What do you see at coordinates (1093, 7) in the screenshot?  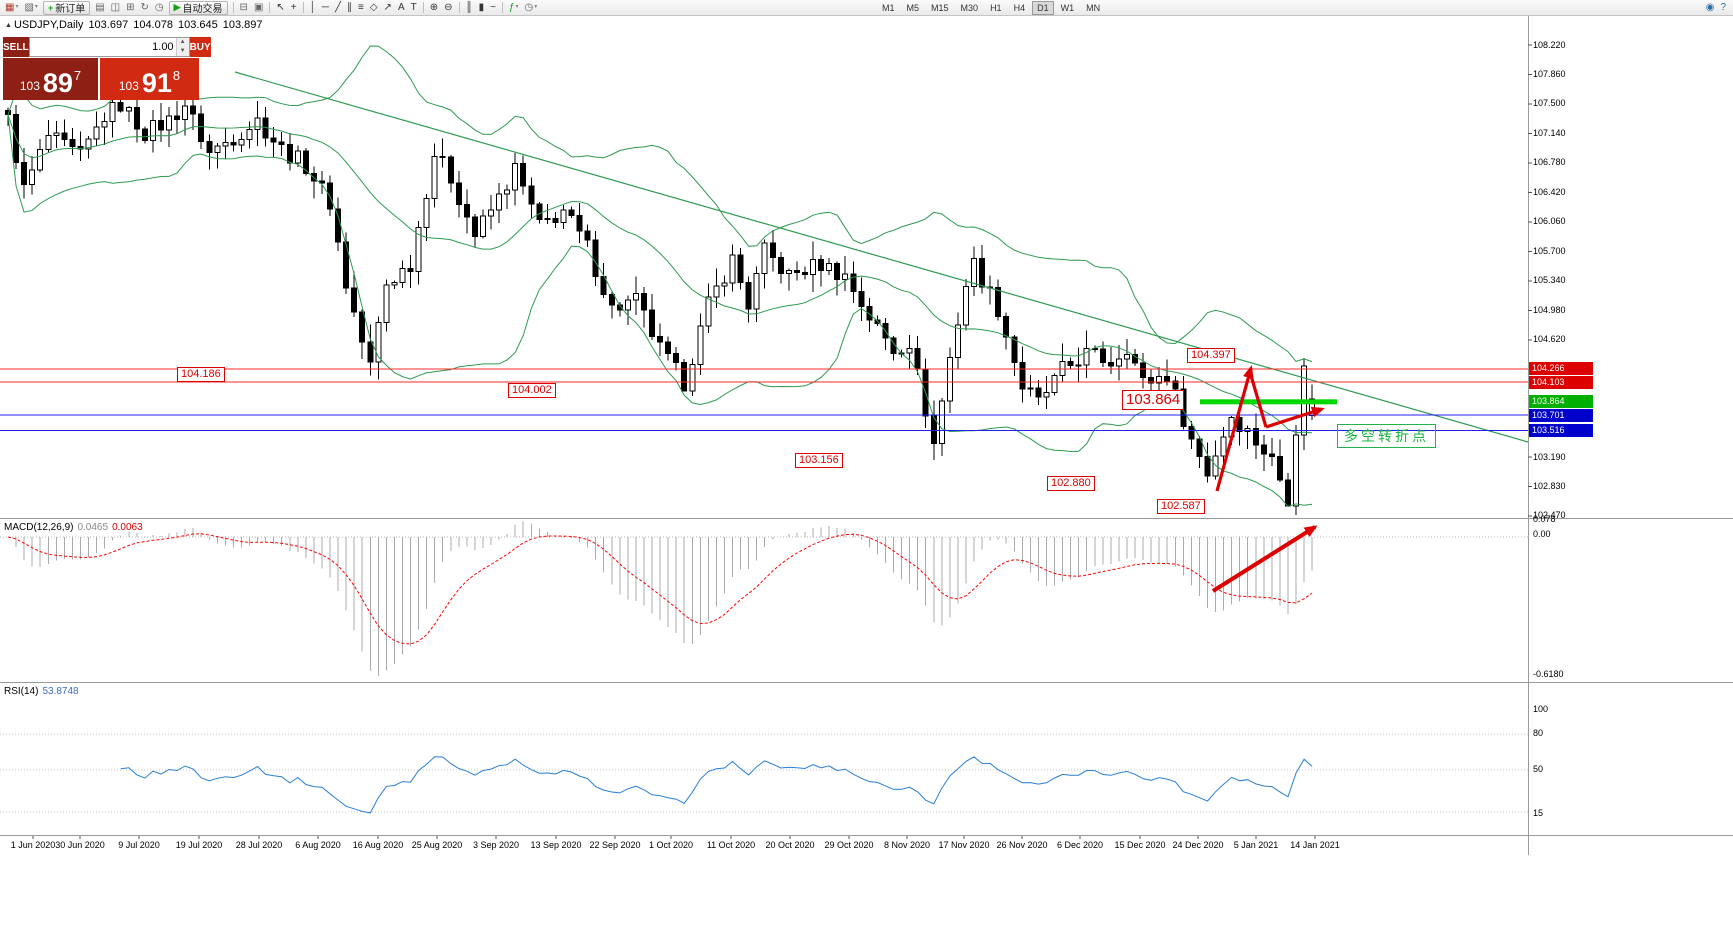 I see `timeframe-mn: MN` at bounding box center [1093, 7].